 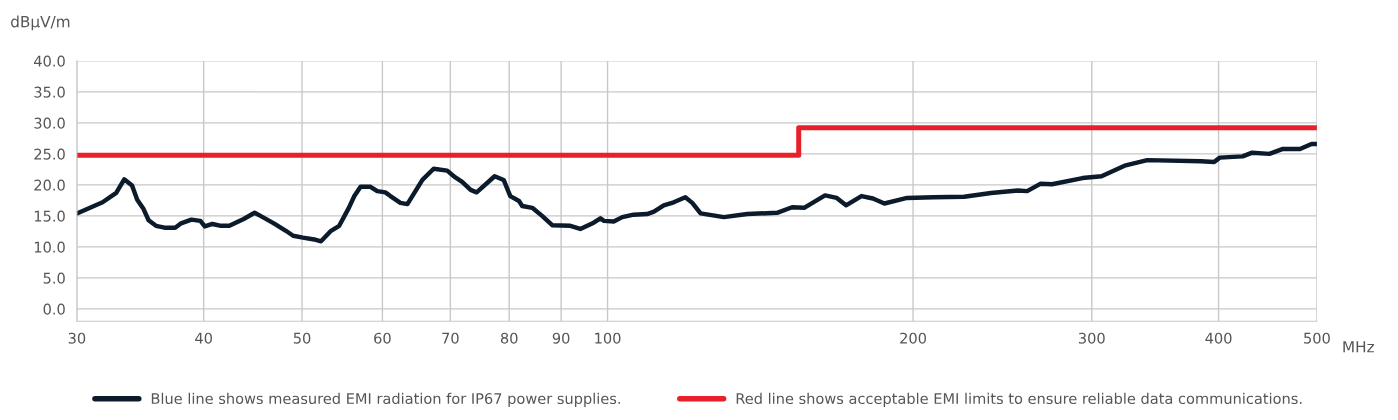 I want to click on x-tick-label: 80, so click(x=509, y=338).